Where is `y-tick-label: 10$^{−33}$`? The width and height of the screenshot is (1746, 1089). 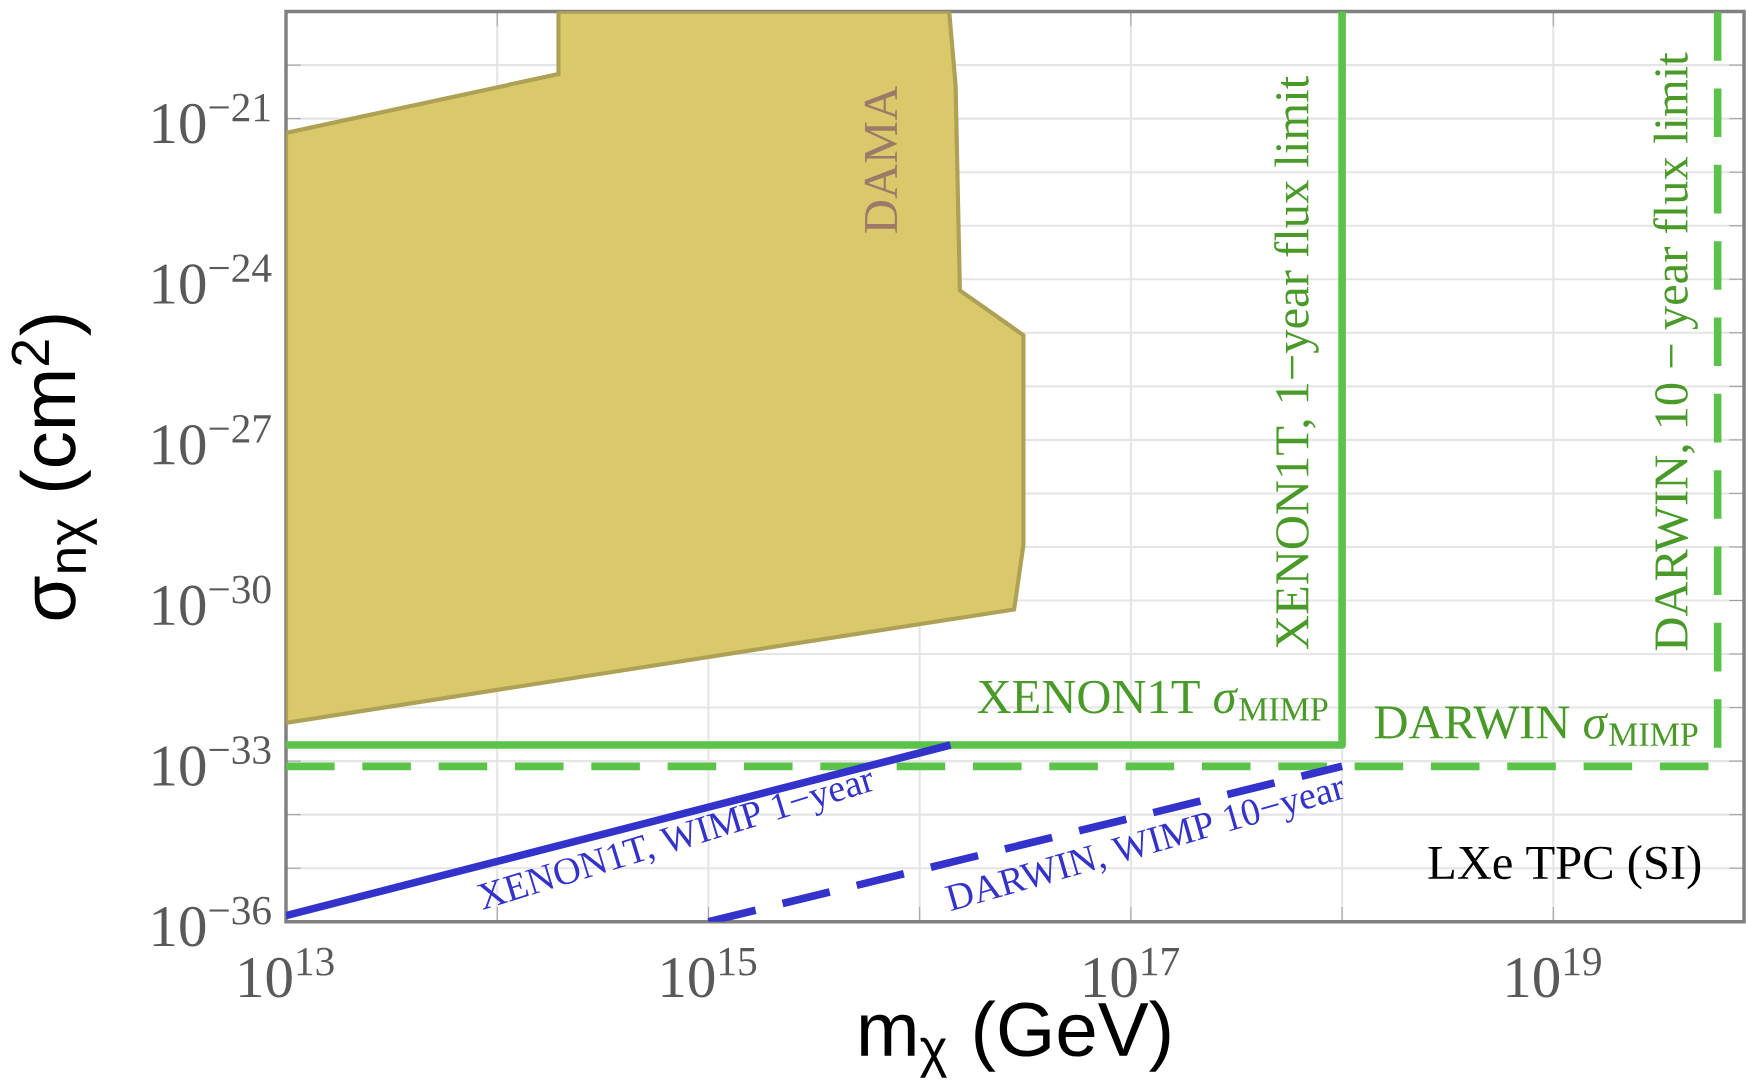 y-tick-label: 10$^{−33}$ is located at coordinates (212, 761).